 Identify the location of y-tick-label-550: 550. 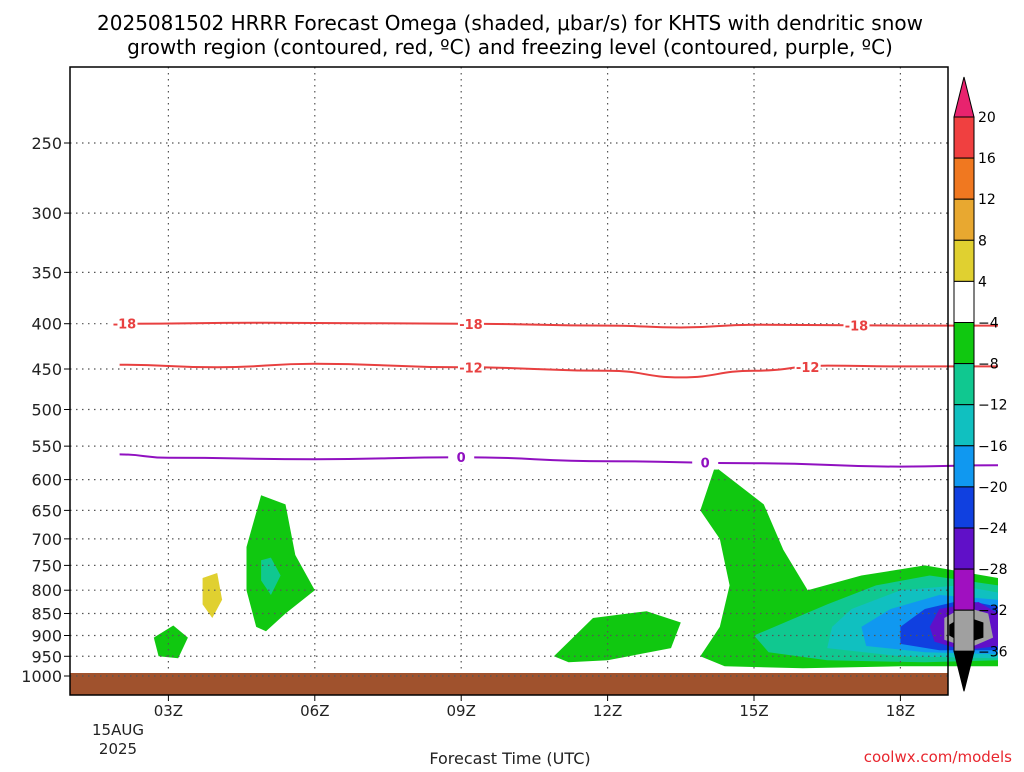
(46, 446).